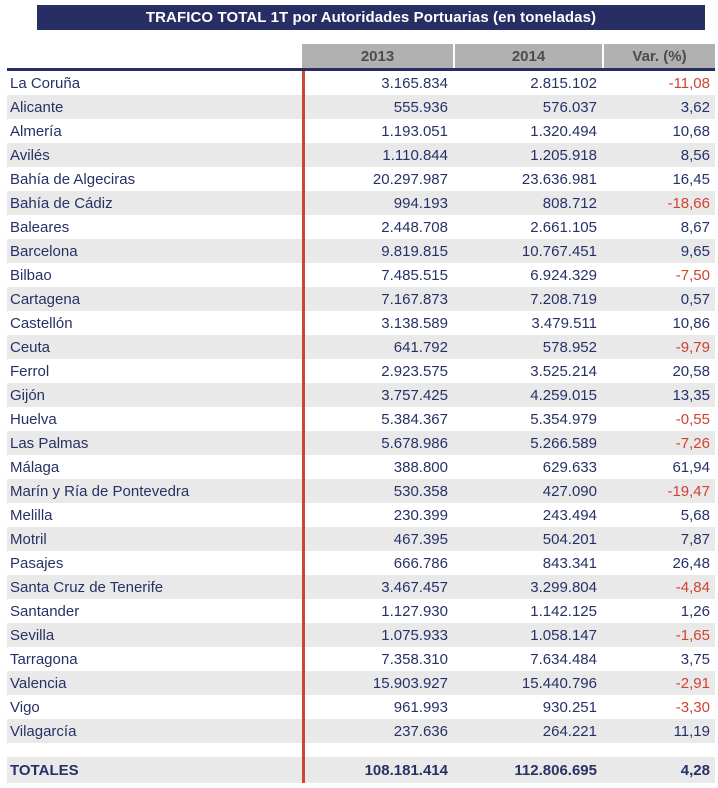 This screenshot has width=718, height=788. I want to click on totals-row: TOTALES 108.181.414 112.806.695 4,28, so click(361, 770).